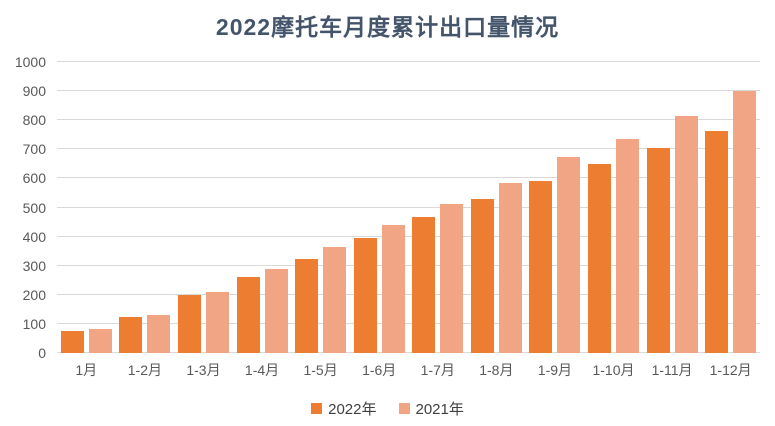  What do you see at coordinates (555, 370) in the screenshot?
I see `x-tick-label-1-9月: 1-9月` at bounding box center [555, 370].